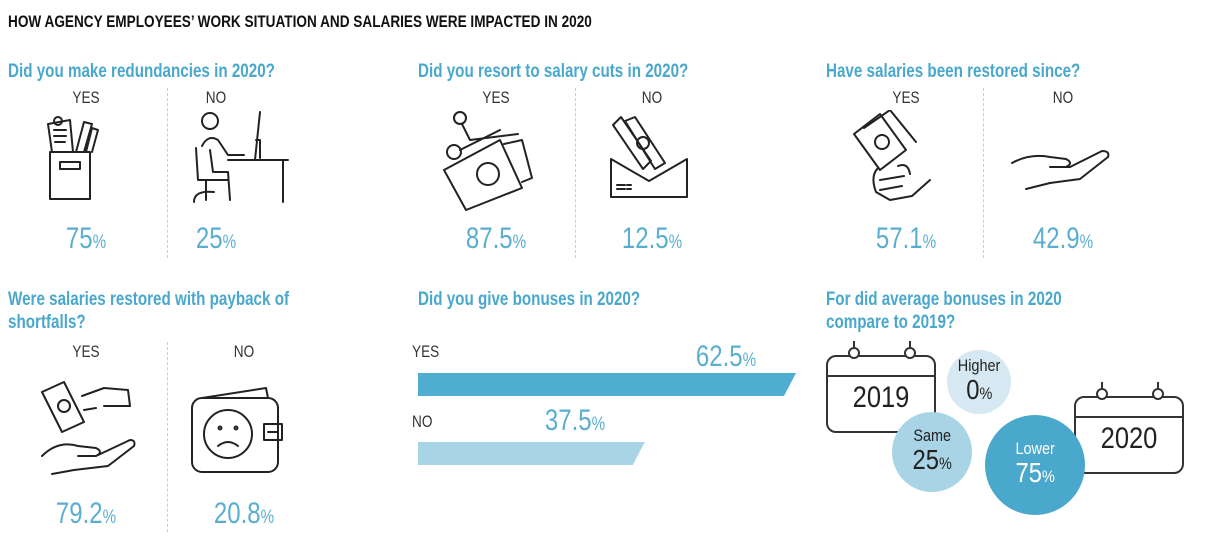  What do you see at coordinates (141, 71) in the screenshot?
I see `question-redundancies: Did you make redundancies in 2020?` at bounding box center [141, 71].